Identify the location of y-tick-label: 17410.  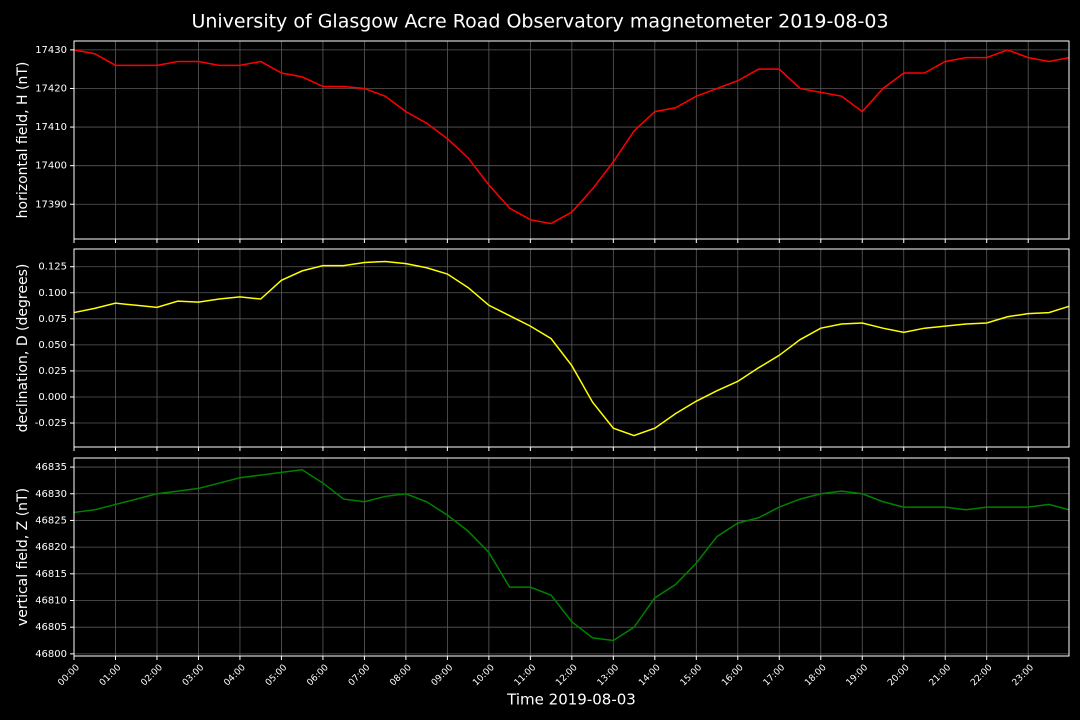
(51, 127).